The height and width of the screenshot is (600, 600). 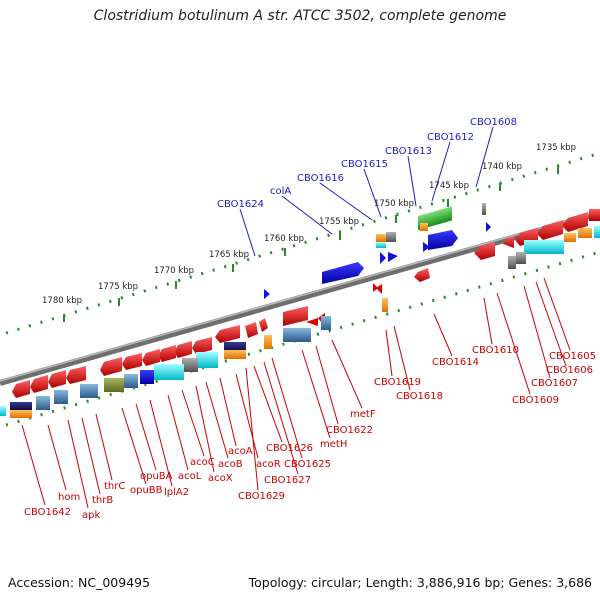 I want to click on scale-tick-label: 1755 kbp, so click(x=339, y=222).